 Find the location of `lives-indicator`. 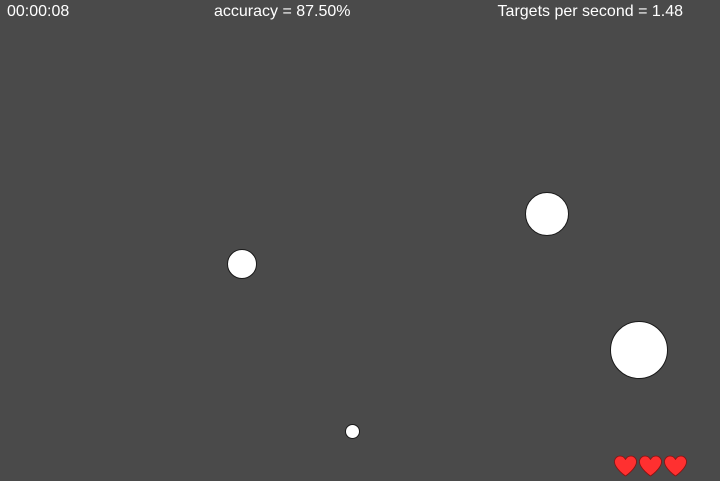

lives-indicator is located at coordinates (650, 466).